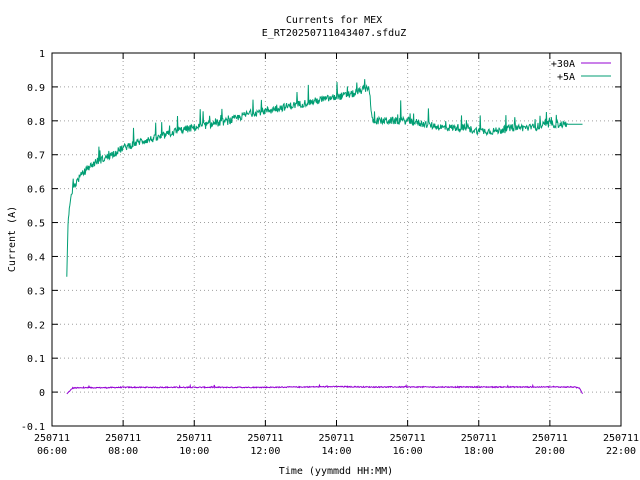  Describe the element at coordinates (42, 54) in the screenshot. I see `y-tick-label: 1` at that location.